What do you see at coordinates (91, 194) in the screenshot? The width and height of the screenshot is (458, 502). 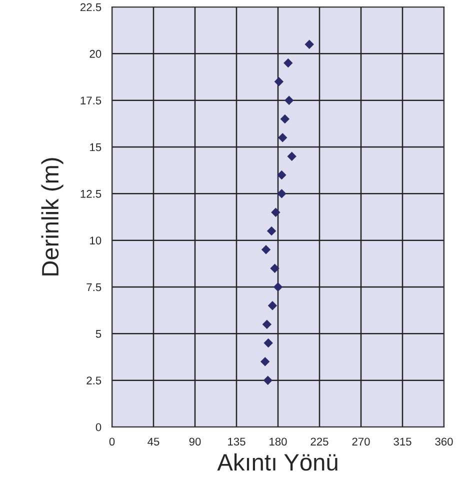 I see `y-tick-label: 12.5` at bounding box center [91, 194].